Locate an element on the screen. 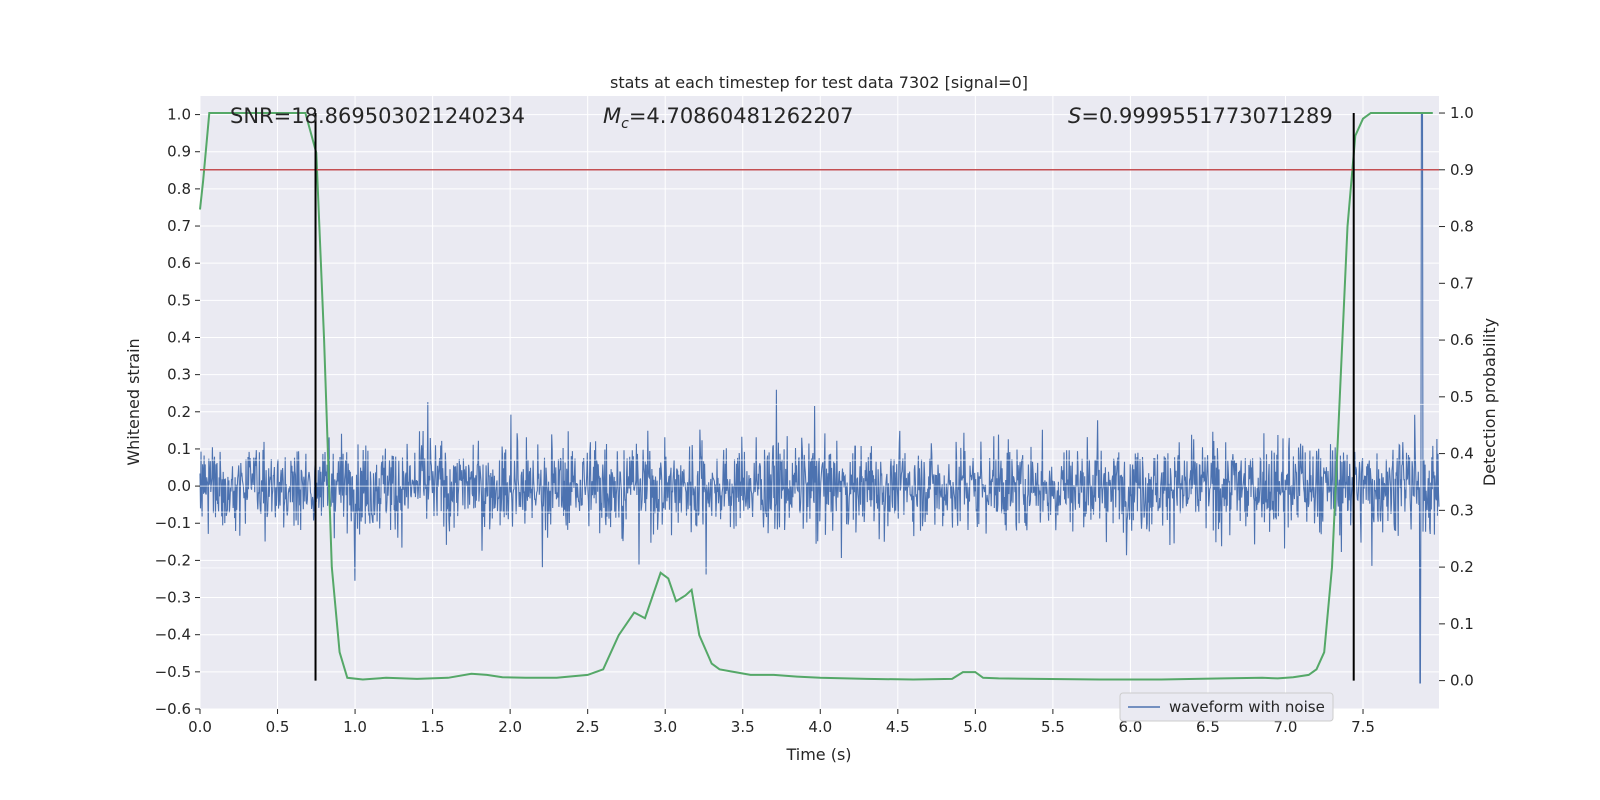  x-tick-label: 5.5 is located at coordinates (1053, 727).